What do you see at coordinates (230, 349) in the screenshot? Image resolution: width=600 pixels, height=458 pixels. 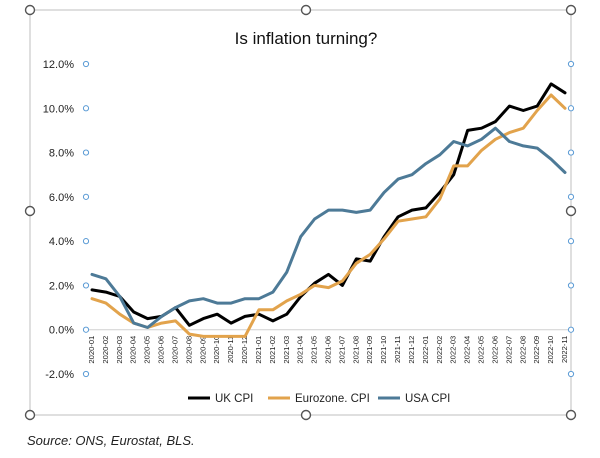 I see `x-tick-label: 2020-11` at bounding box center [230, 349].